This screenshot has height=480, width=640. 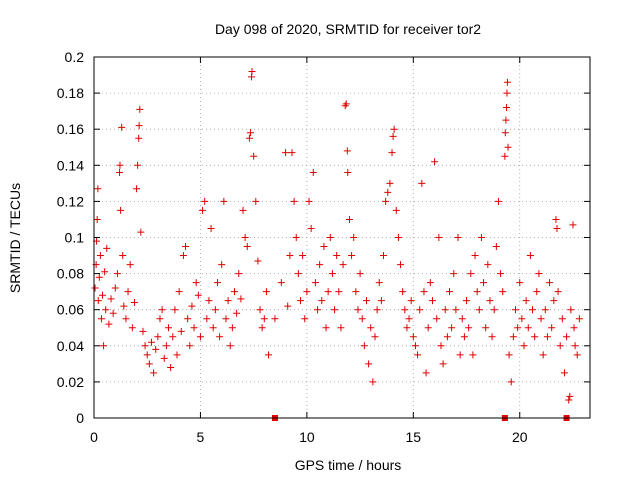 I want to click on y-tick-label: 0.12, so click(x=70, y=201).